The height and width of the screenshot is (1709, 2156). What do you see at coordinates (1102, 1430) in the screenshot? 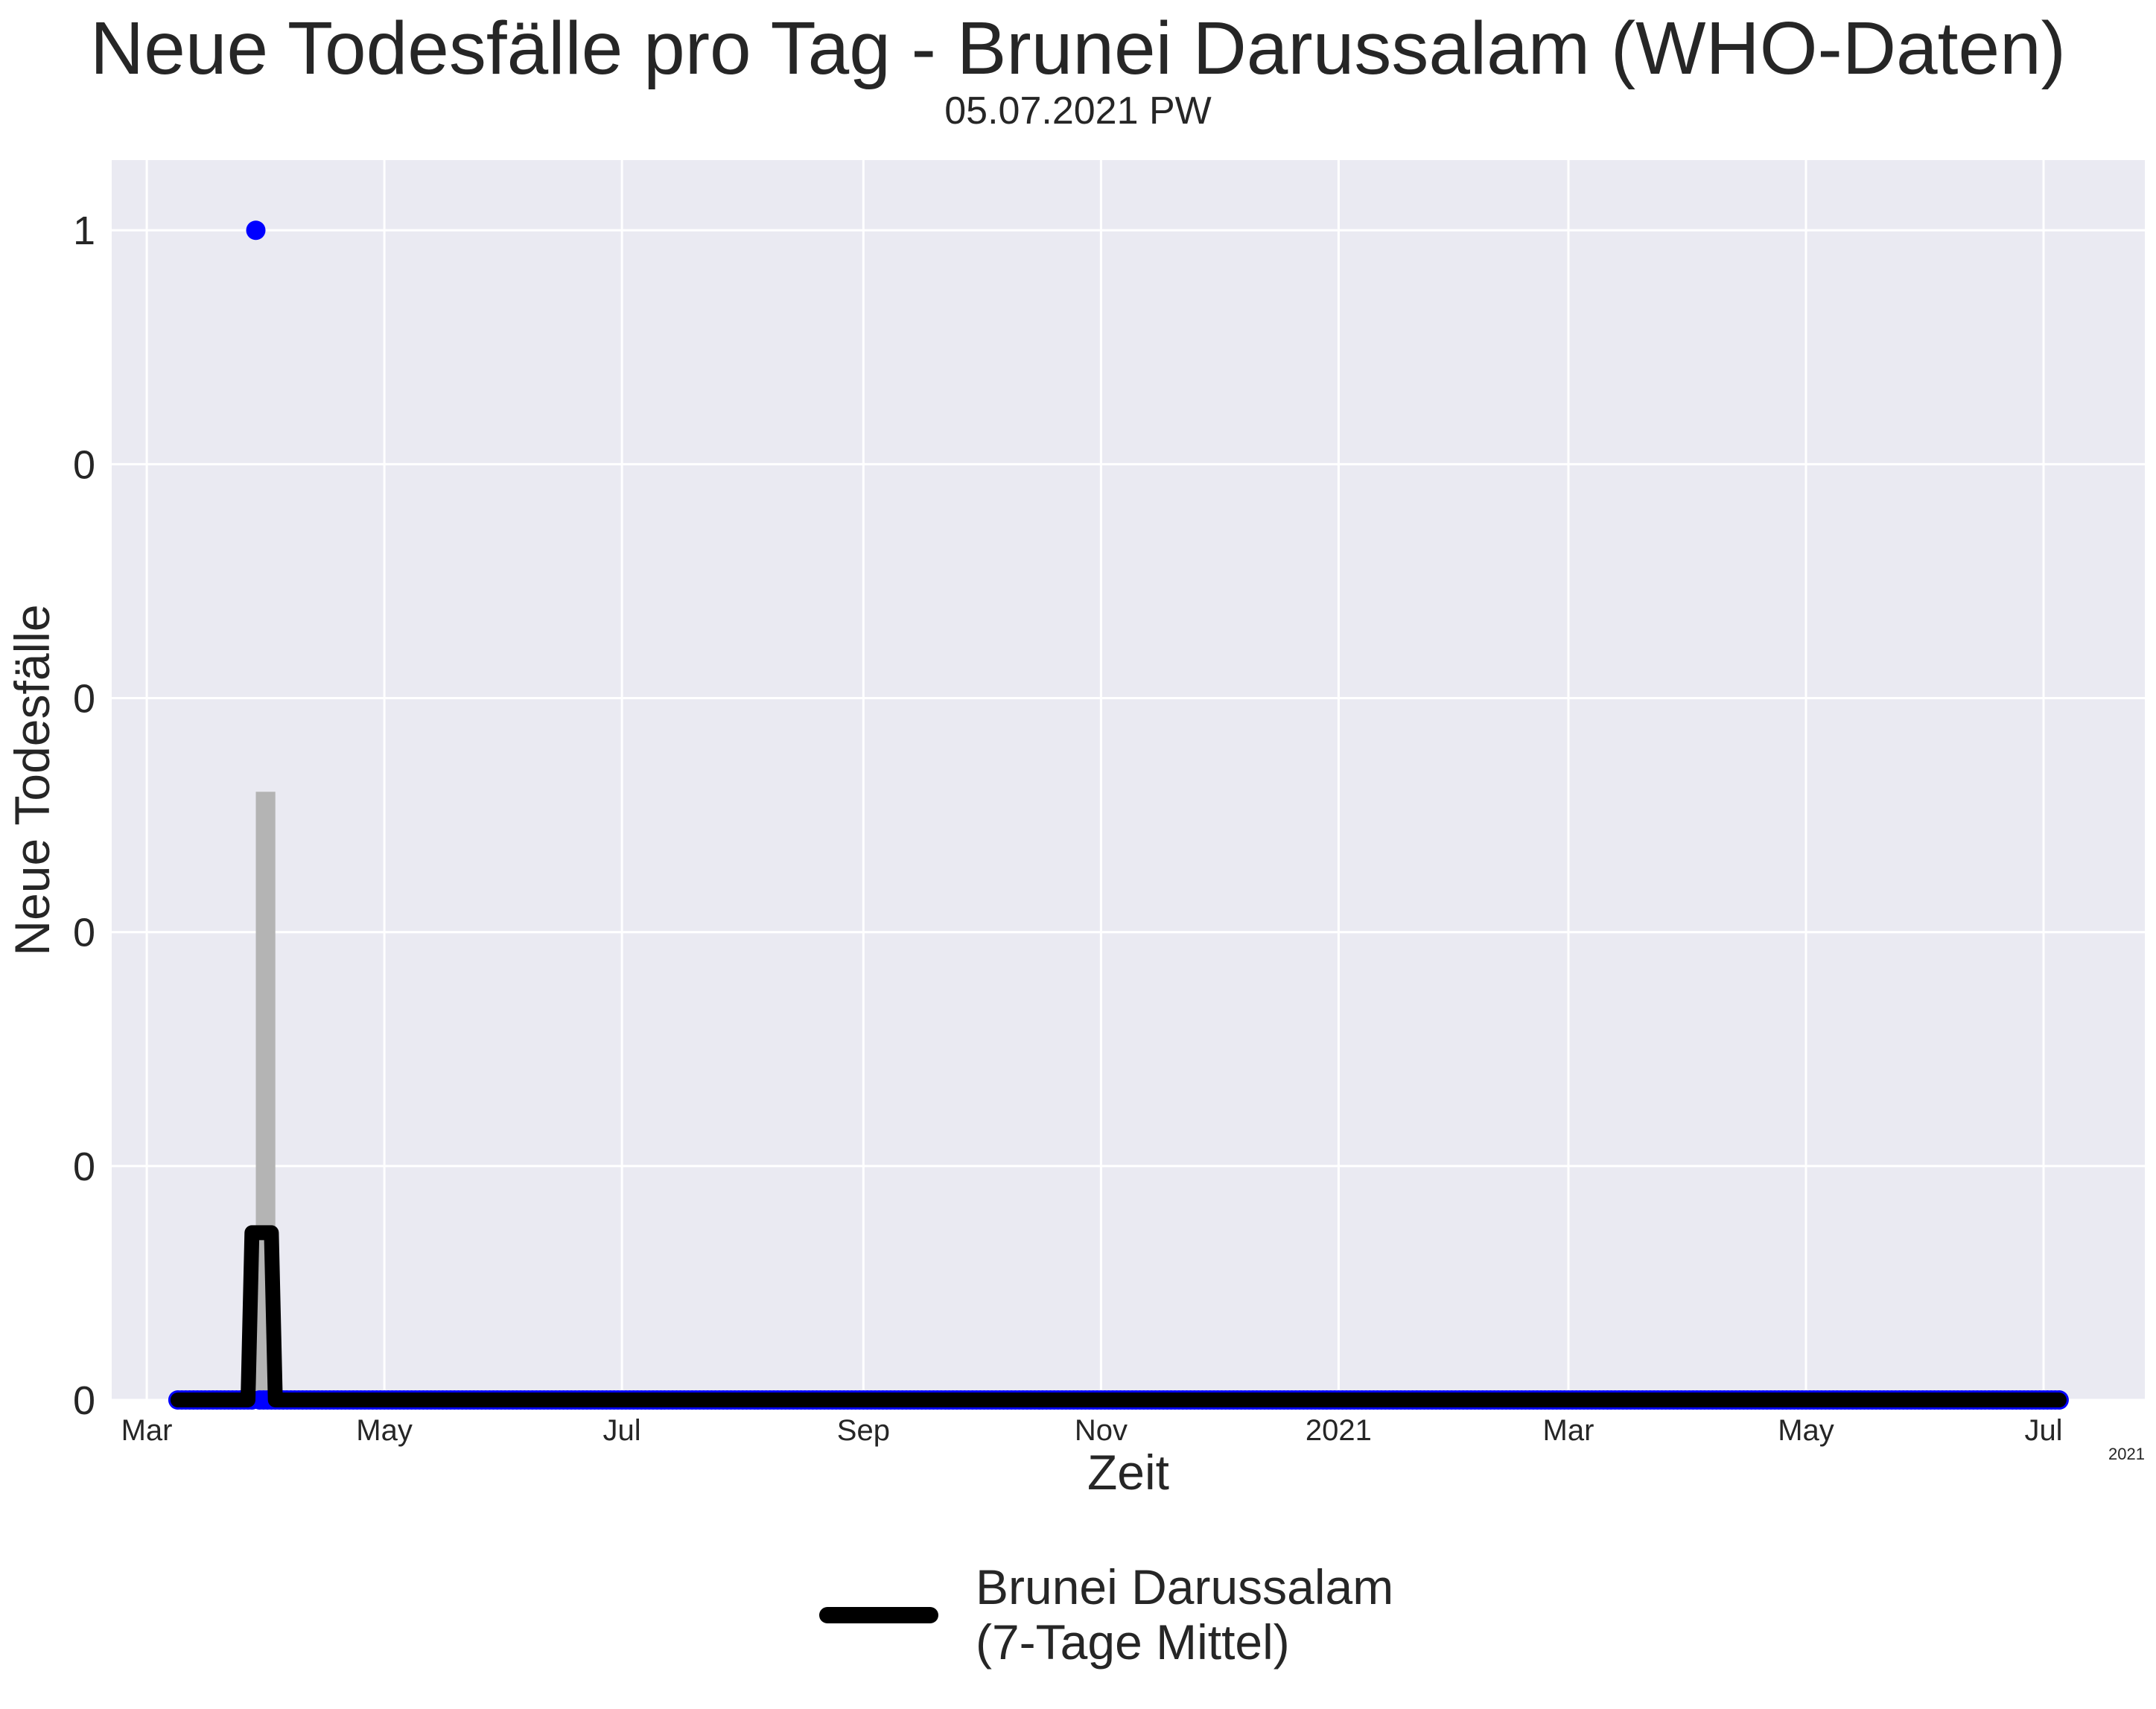
I see `x-tick-label: Nov` at bounding box center [1102, 1430].